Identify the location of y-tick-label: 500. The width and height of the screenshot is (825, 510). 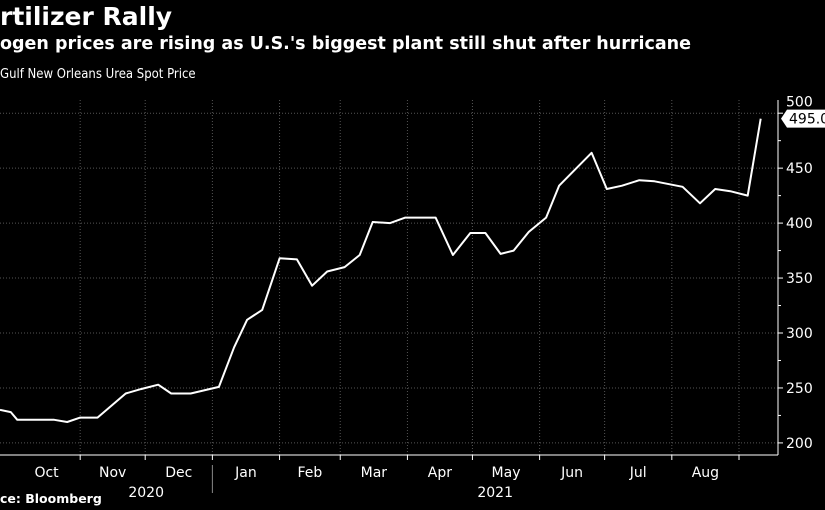
(799, 103).